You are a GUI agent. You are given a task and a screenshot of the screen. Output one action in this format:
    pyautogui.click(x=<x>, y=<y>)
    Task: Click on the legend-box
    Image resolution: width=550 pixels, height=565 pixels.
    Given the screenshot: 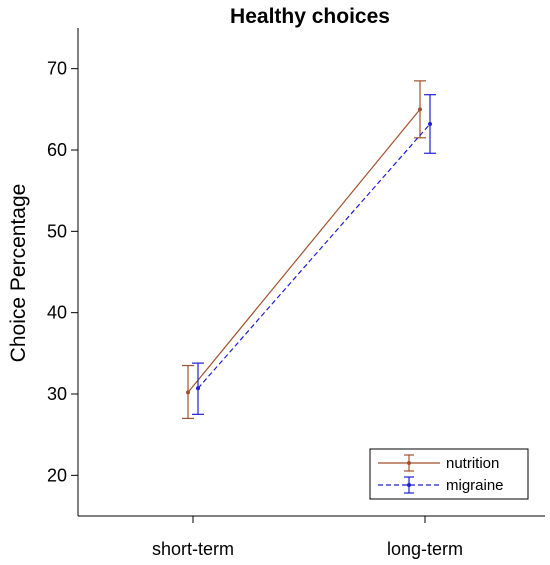 What is the action you would take?
    pyautogui.click(x=449, y=474)
    